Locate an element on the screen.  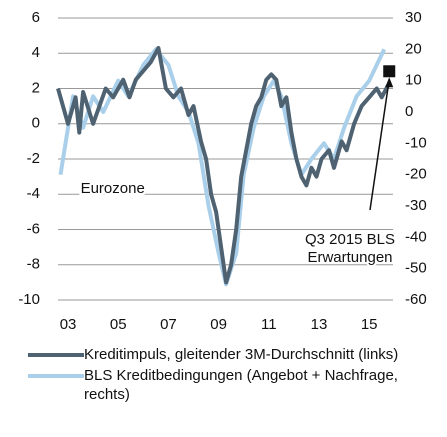
y2-tick-label: -20 is located at coordinates (416, 174).